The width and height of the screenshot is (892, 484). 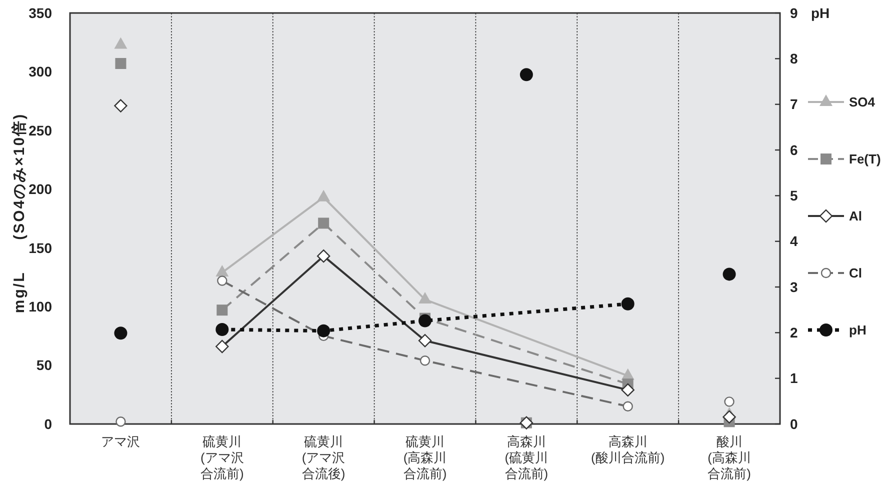 I want to click on x-tick-label: 高森川 (酸川合流前), so click(x=628, y=449).